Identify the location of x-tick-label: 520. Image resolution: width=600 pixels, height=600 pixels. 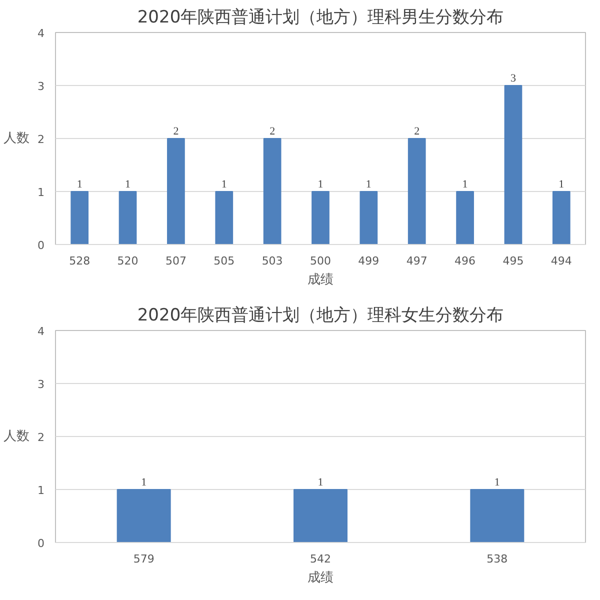
(127, 261).